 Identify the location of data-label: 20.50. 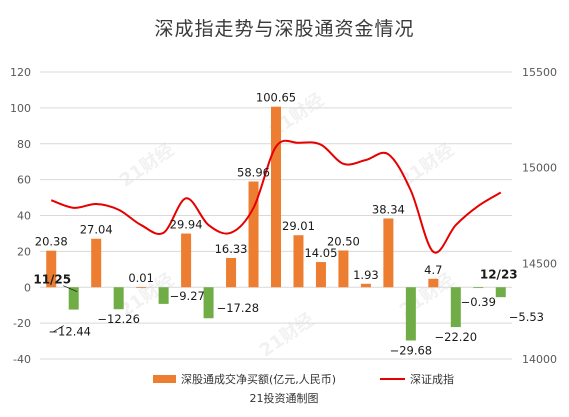
(343, 241).